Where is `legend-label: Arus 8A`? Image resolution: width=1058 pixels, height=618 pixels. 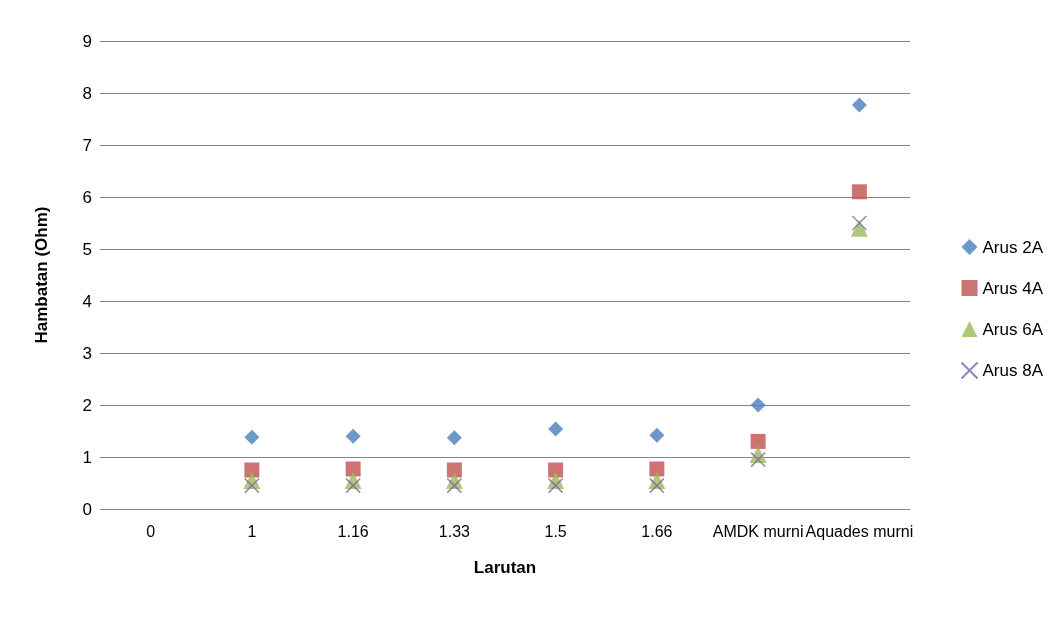 legend-label: Arus 8A is located at coordinates (1013, 370).